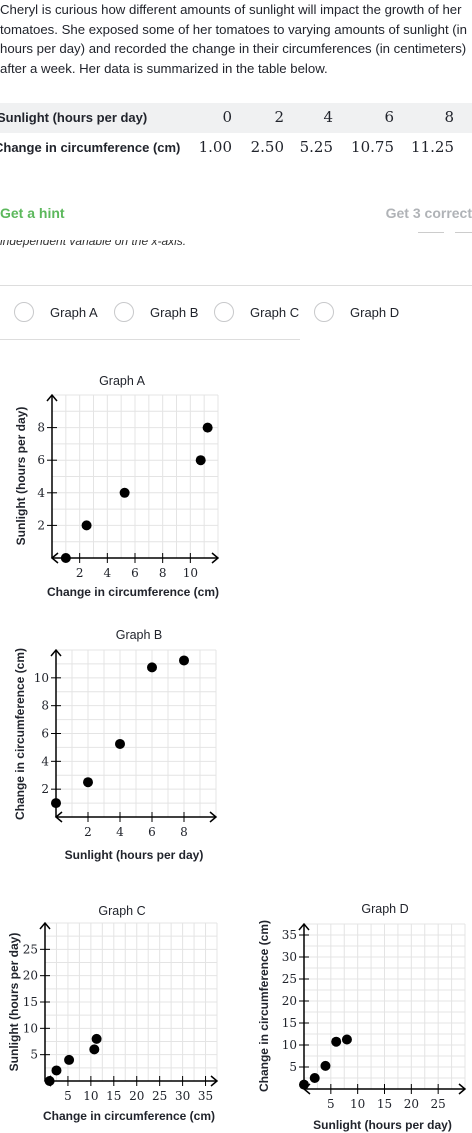  I want to click on choice-label: Graph B, so click(174, 312).